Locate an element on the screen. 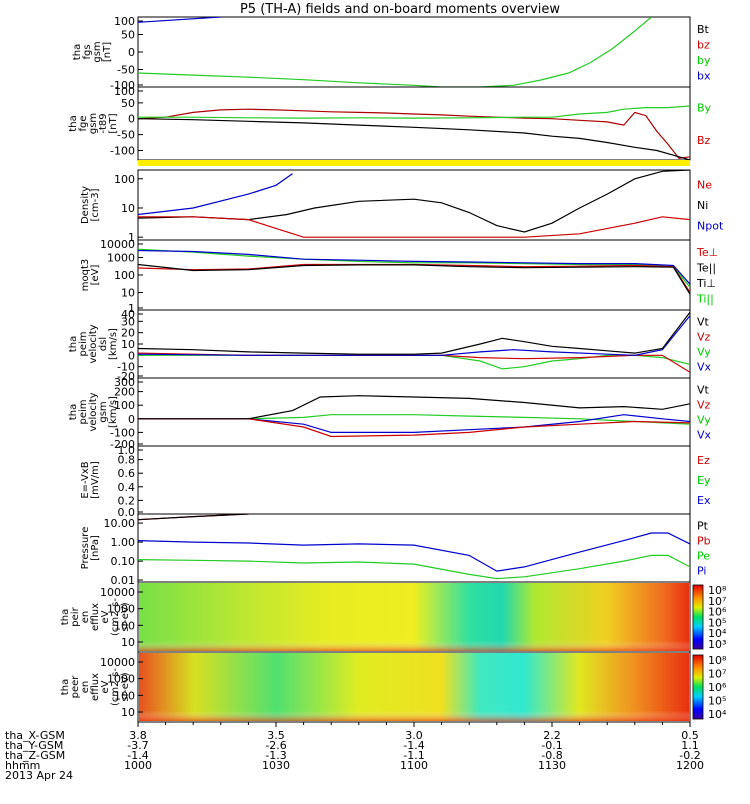  y-tick-label: 20 is located at coordinates (128, 333).